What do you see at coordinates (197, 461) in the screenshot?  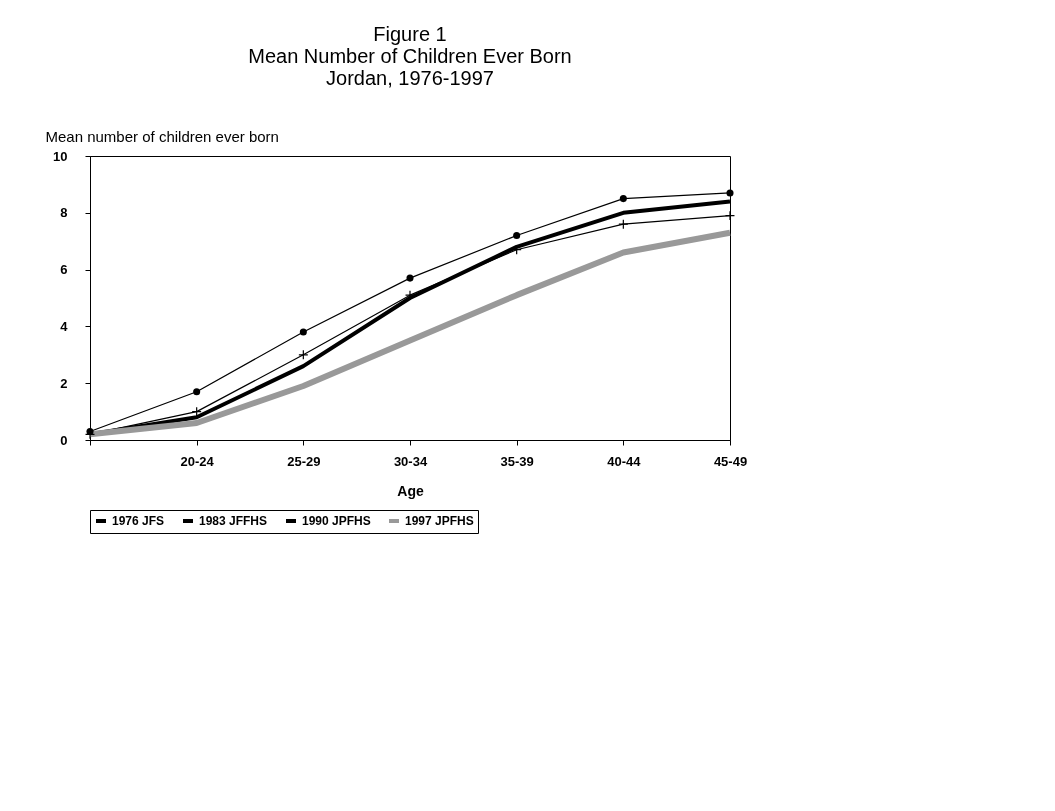 I see `x-tick-label: 20-24` at bounding box center [197, 461].